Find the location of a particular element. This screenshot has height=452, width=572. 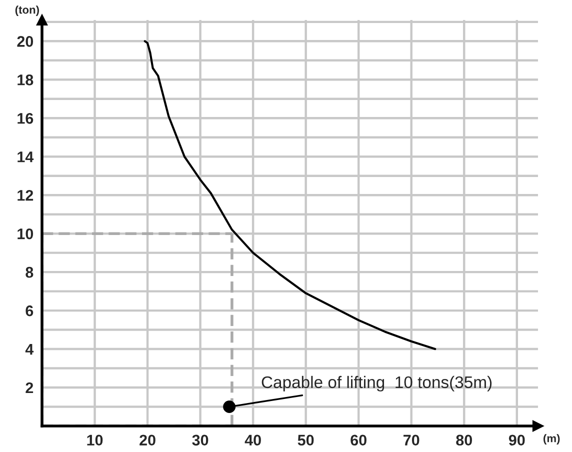

x-tick-label: 10 is located at coordinates (95, 440).